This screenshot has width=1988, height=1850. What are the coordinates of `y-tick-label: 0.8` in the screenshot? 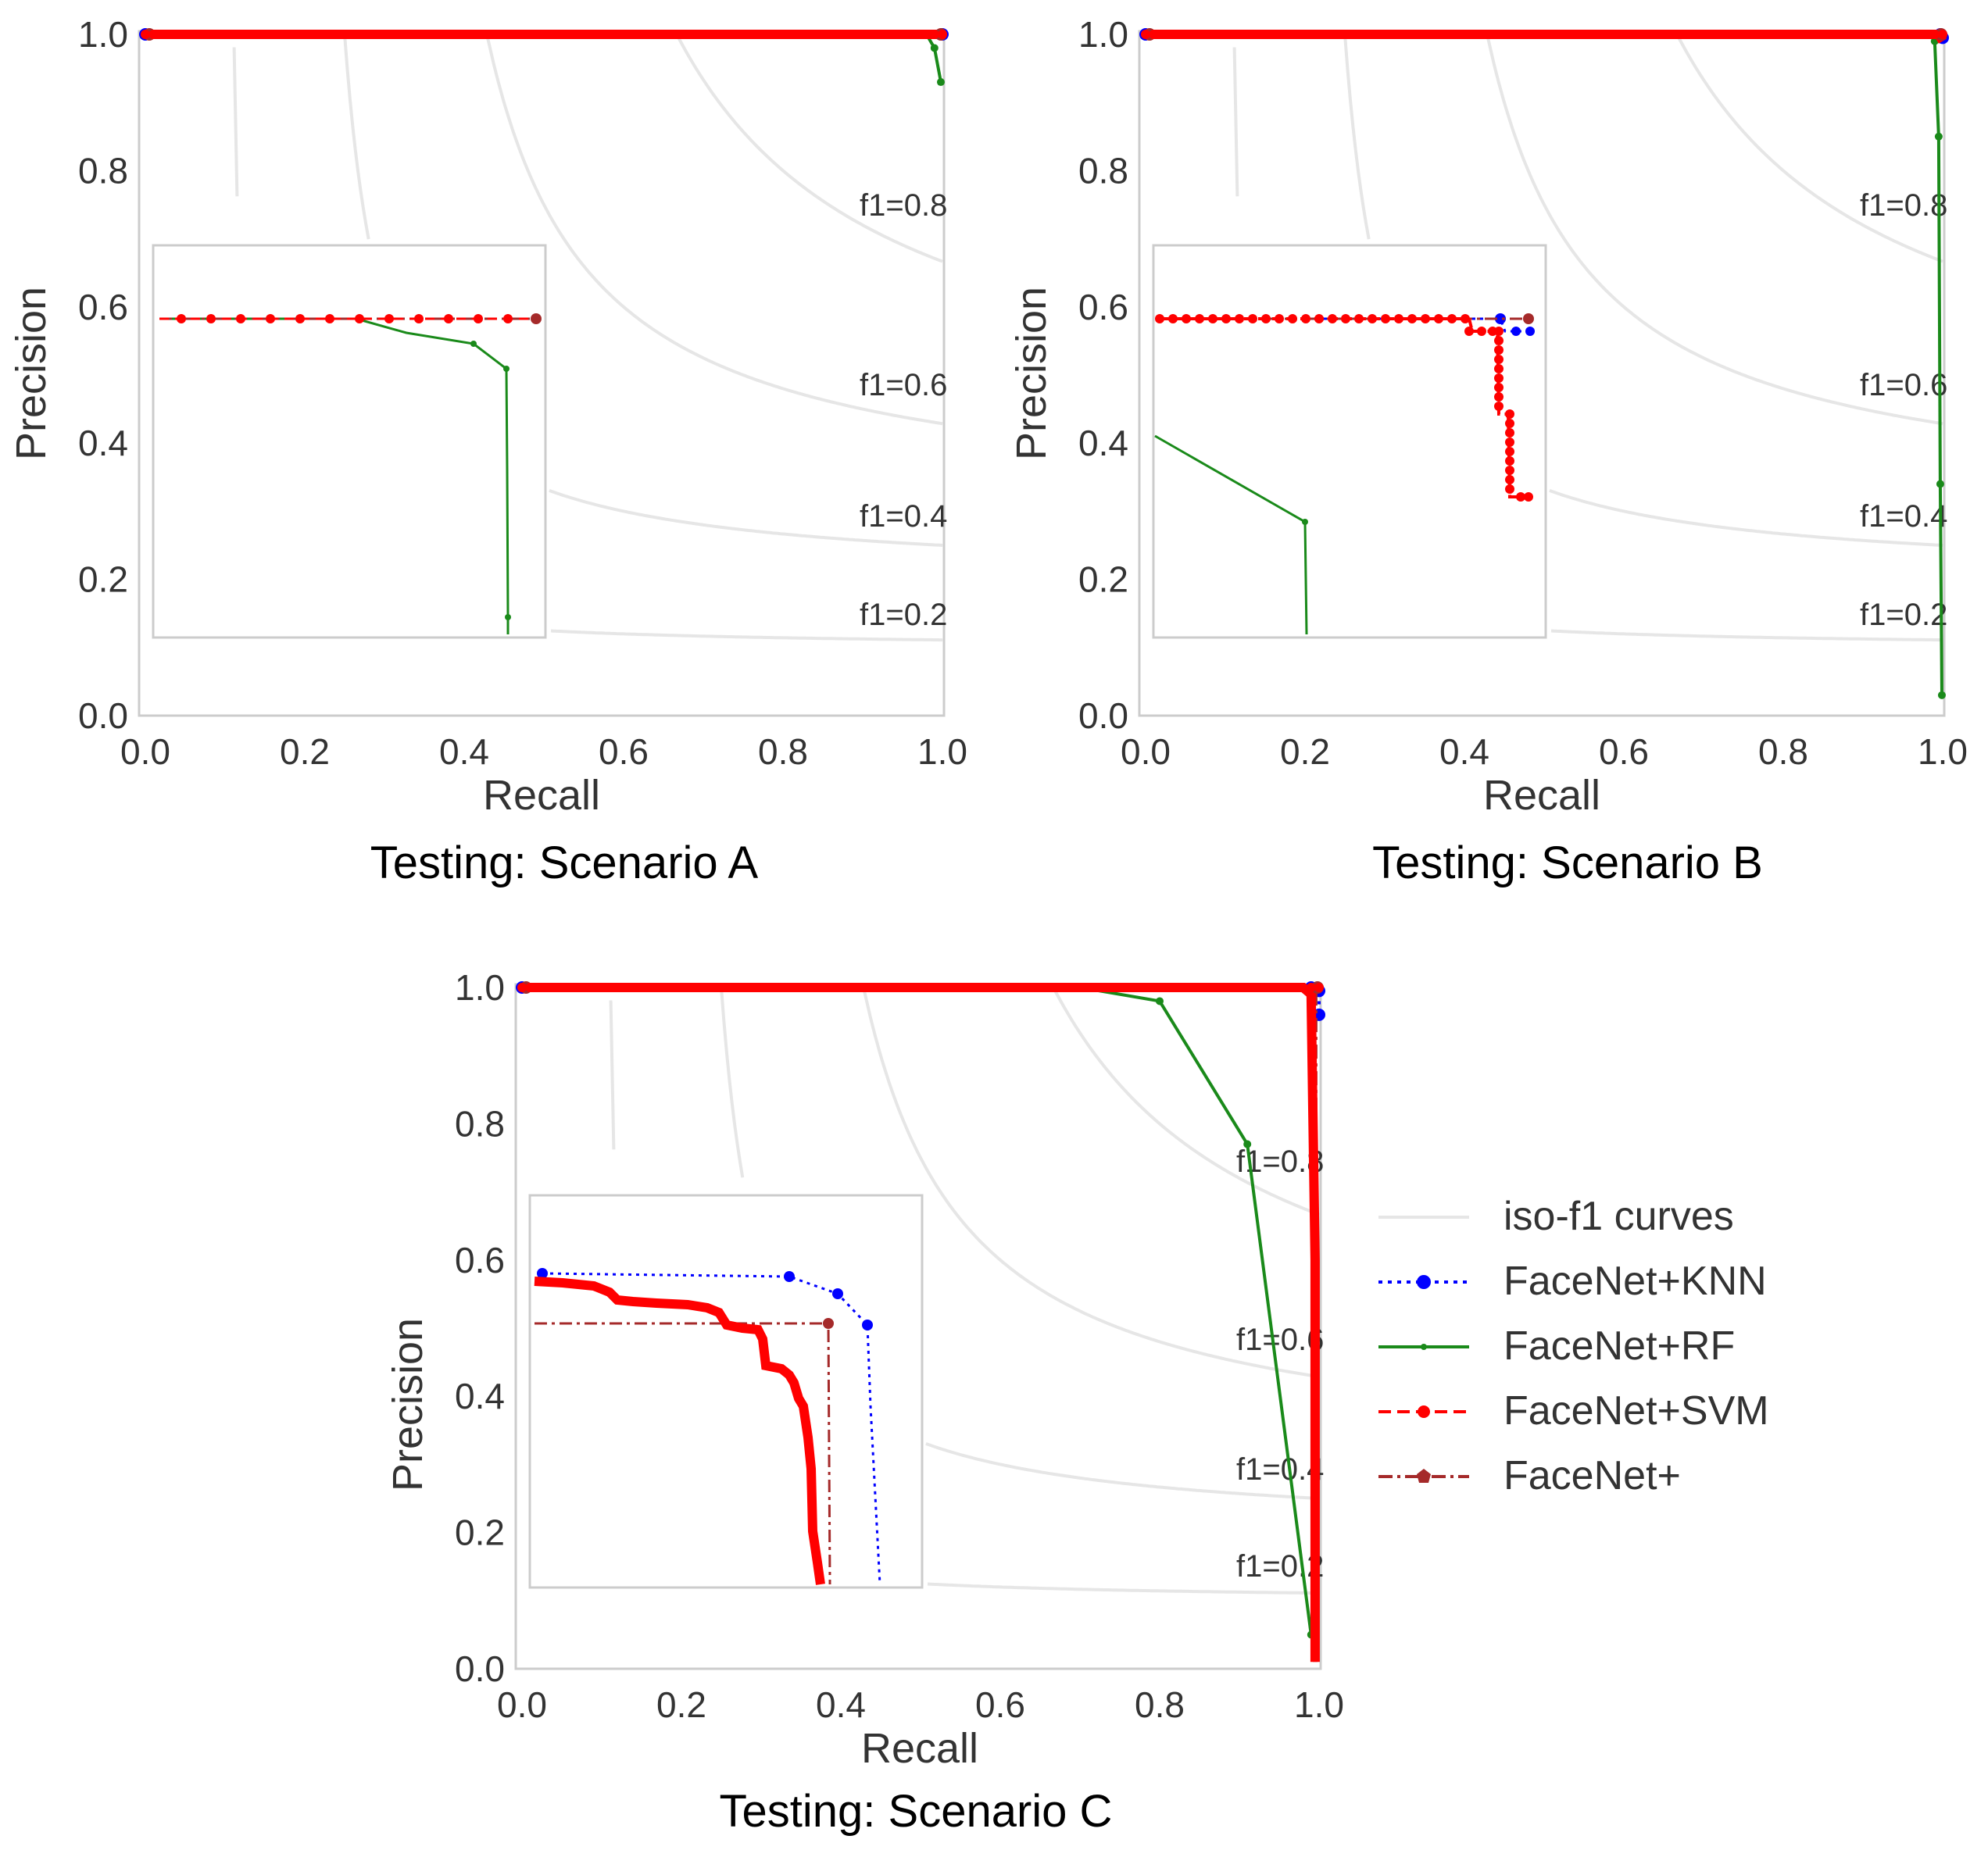 It's located at (1103, 170).